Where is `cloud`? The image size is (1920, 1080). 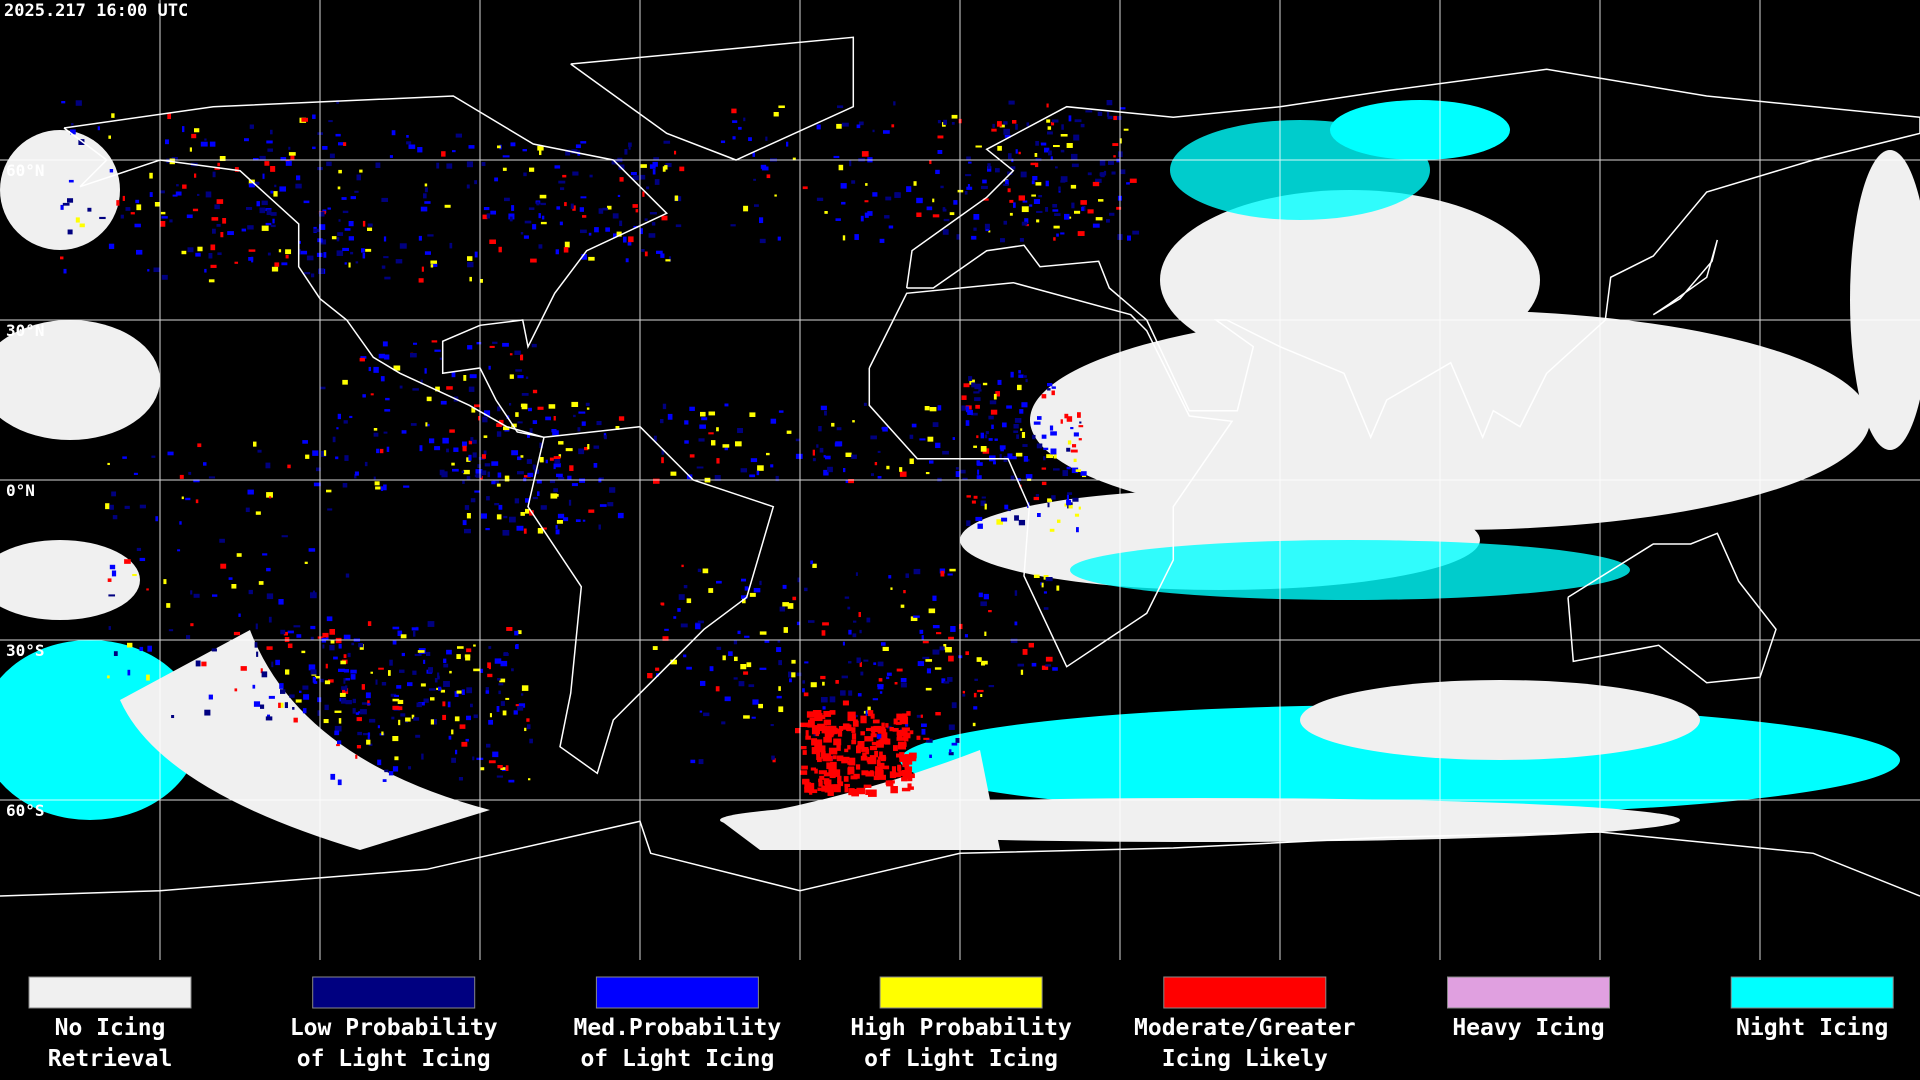
cloud is located at coordinates (60, 190).